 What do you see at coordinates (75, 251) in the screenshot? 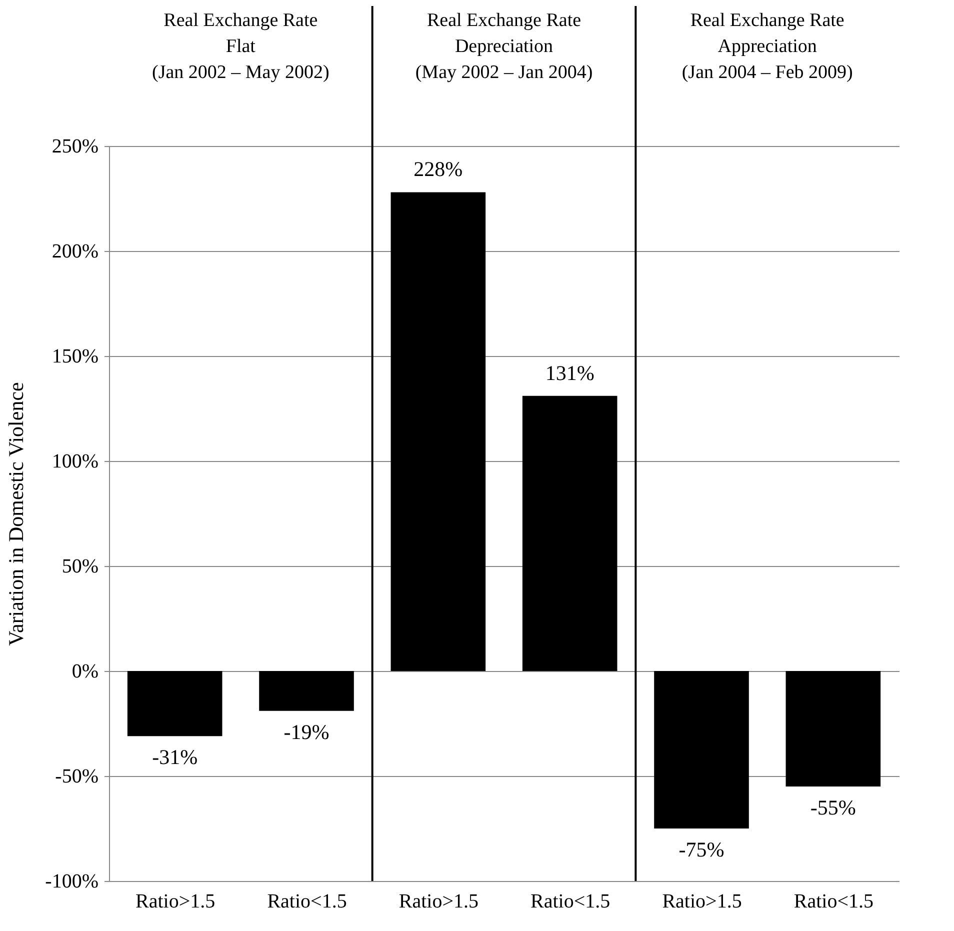
I see `y-tick-label: 200%` at bounding box center [75, 251].